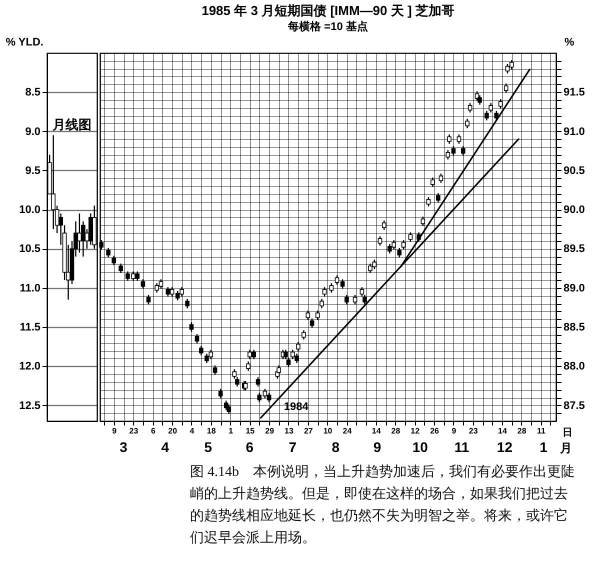 The width and height of the screenshot is (592, 578). What do you see at coordinates (574, 170) in the screenshot?
I see `y-tick-label: 90.5` at bounding box center [574, 170].